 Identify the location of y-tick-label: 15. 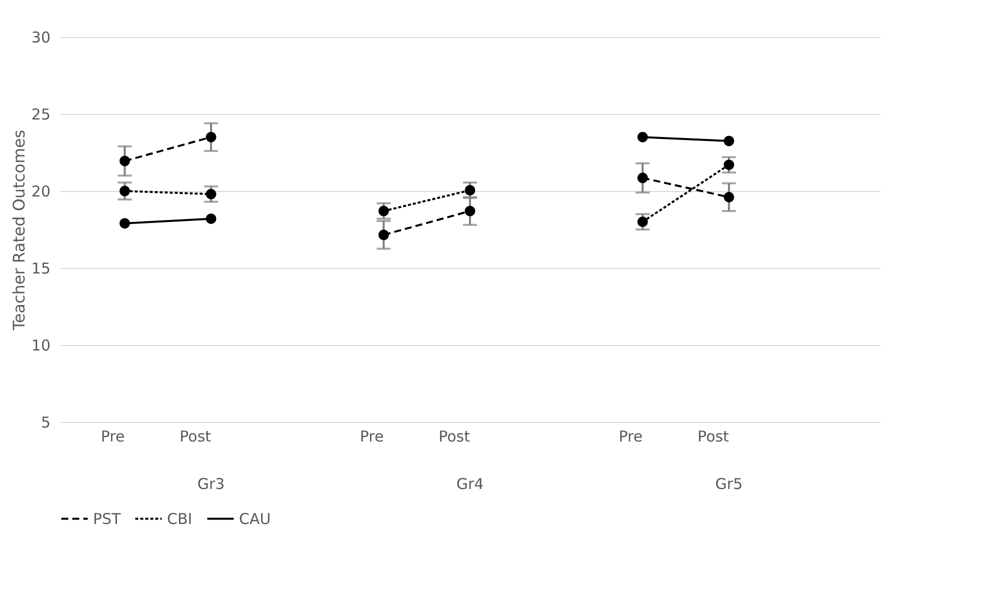
(40, 269).